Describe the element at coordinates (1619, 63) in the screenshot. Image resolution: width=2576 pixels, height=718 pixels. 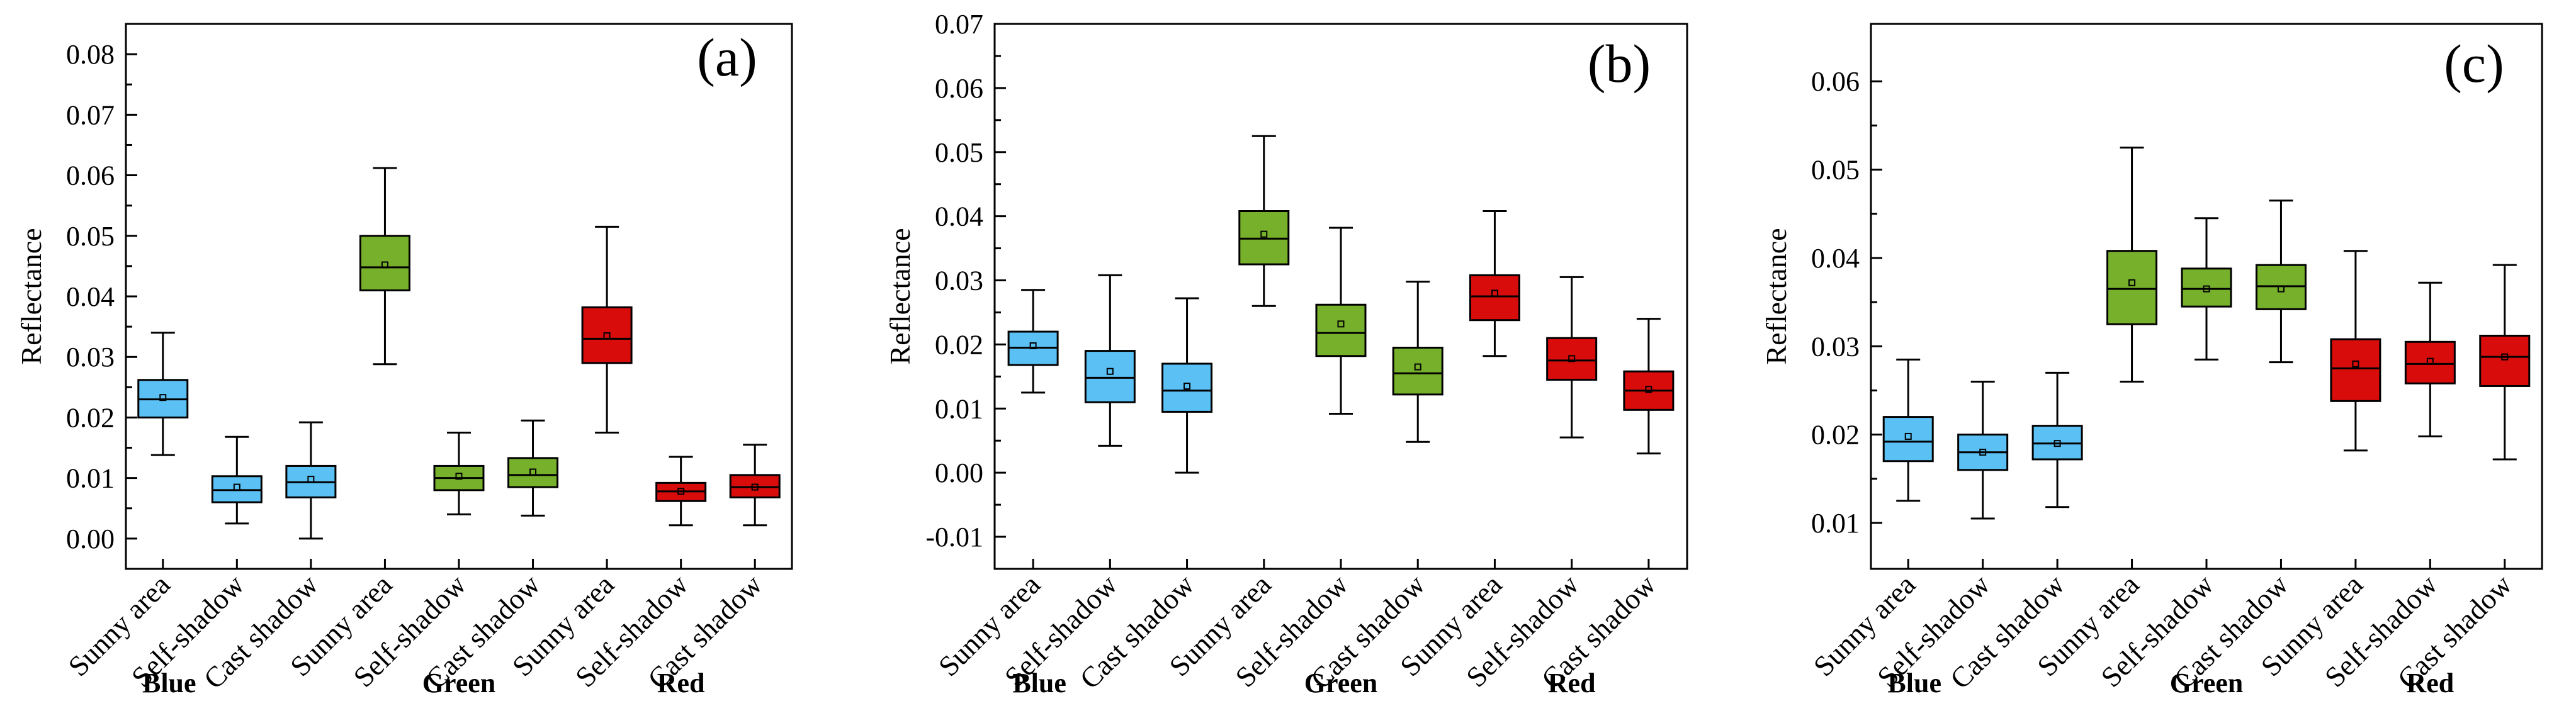
I see `panel-label: (b)` at that location.